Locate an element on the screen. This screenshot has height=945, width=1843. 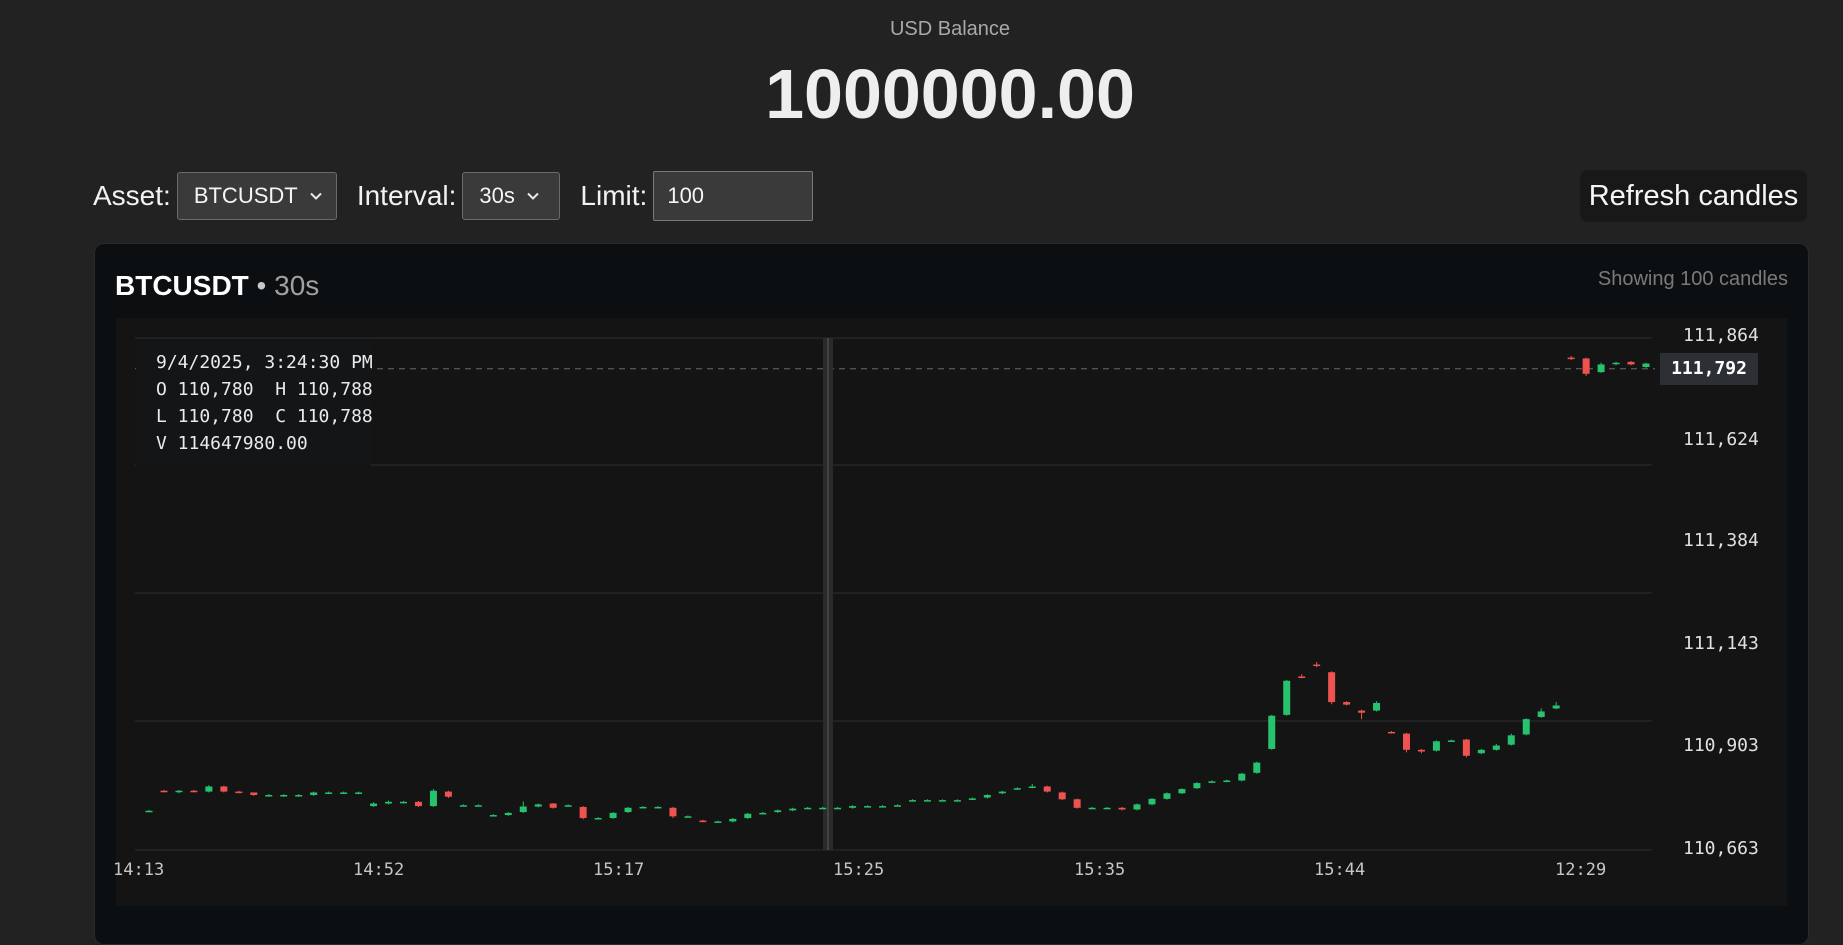
balance-value: 1000000.00 is located at coordinates (950, 94).